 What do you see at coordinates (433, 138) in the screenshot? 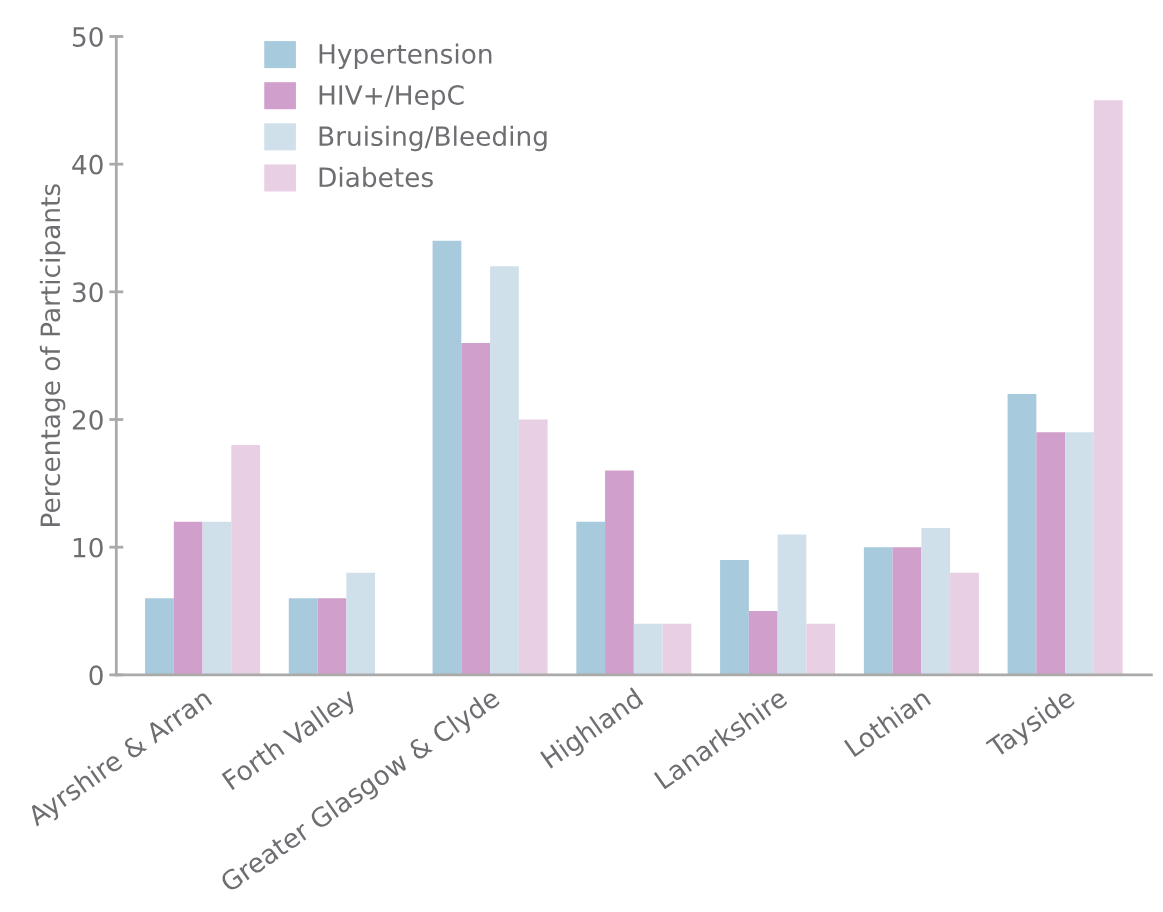
I see `legend-label: Bruising/Bleeding` at bounding box center [433, 138].